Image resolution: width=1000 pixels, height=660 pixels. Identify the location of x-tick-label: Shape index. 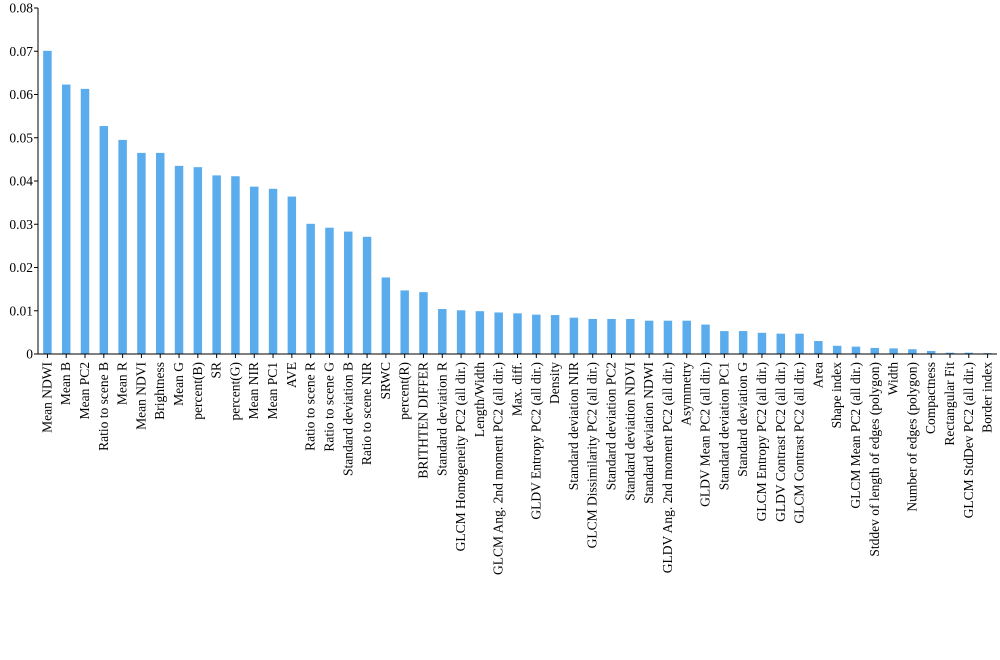
(836, 395).